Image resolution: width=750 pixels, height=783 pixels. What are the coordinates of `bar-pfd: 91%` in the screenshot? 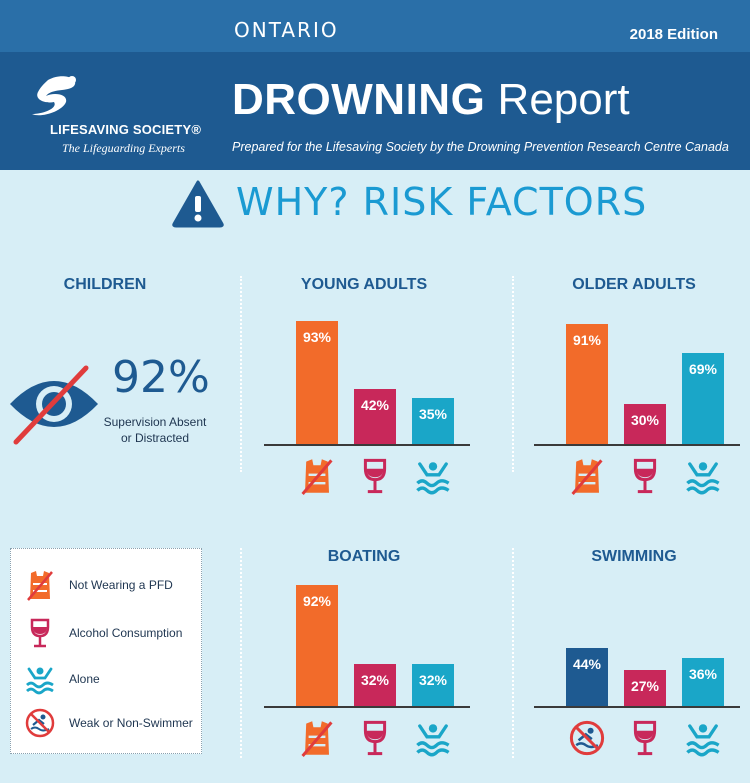 It's located at (587, 384).